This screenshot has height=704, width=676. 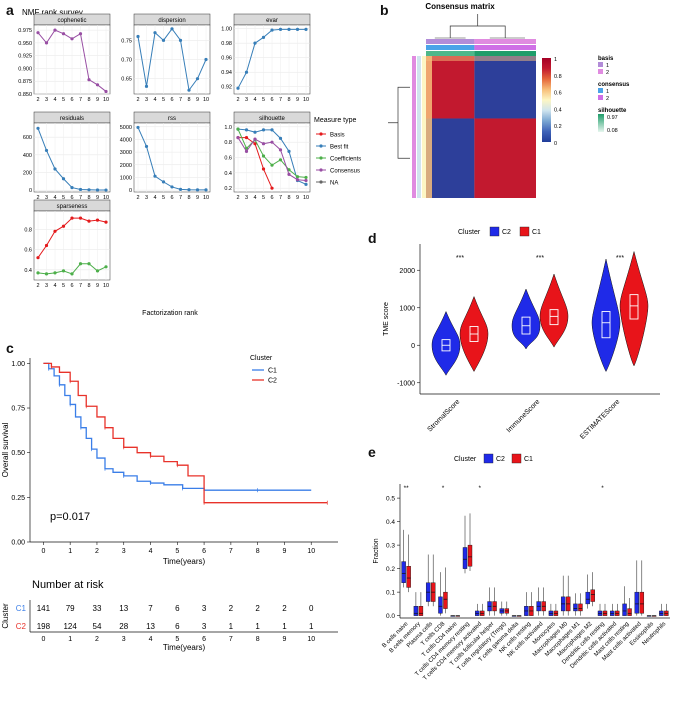 What do you see at coordinates (171, 21) in the screenshot?
I see `facet-title: dispersion` at bounding box center [171, 21].